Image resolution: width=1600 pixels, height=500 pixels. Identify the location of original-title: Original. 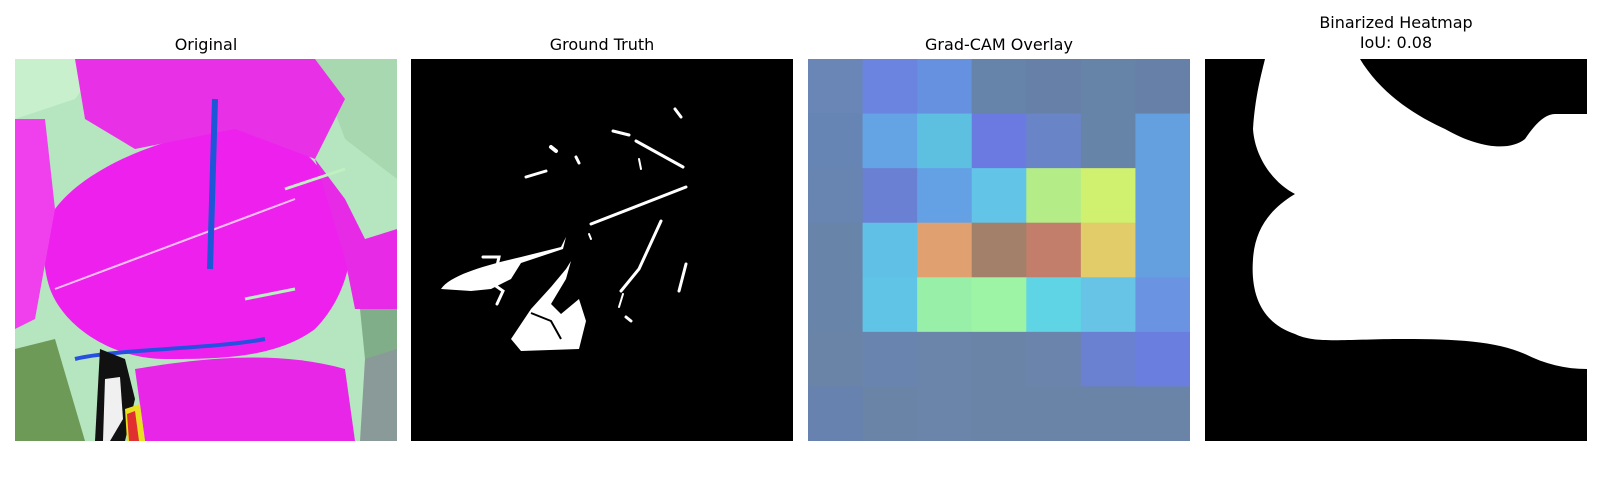
(206, 44).